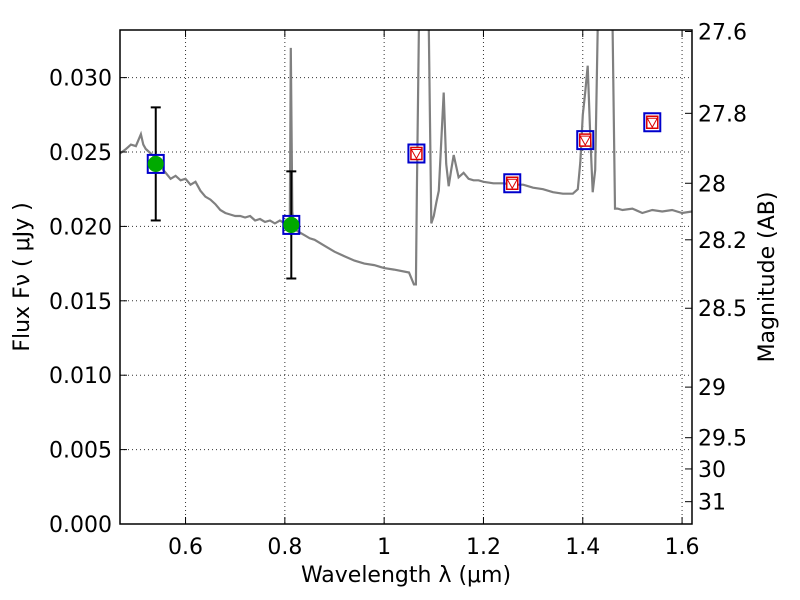  I want to click on y-tick-label: 0.005, so click(80, 451).